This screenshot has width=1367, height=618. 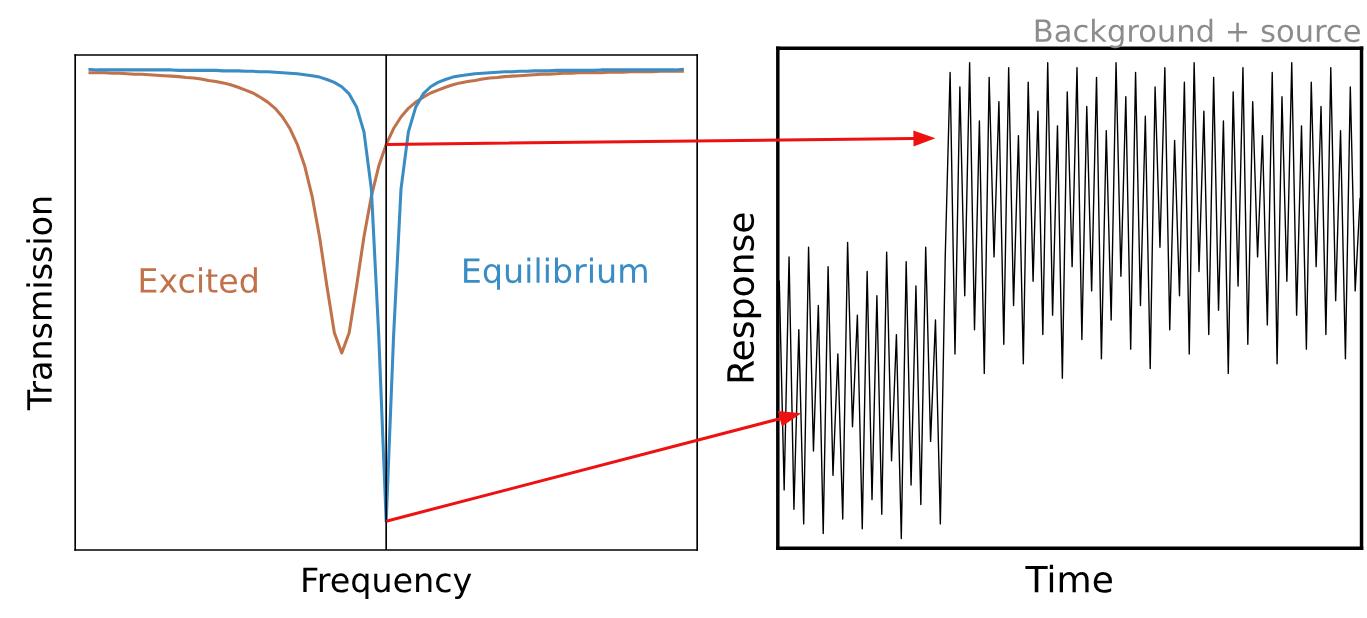 I want to click on series-label: Equilibrium, so click(x=555, y=273).